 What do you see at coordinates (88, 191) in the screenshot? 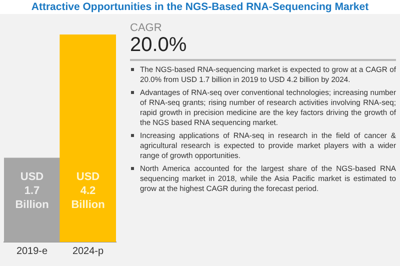
I see `data-label: USD 4.2 Billion` at bounding box center [88, 191].